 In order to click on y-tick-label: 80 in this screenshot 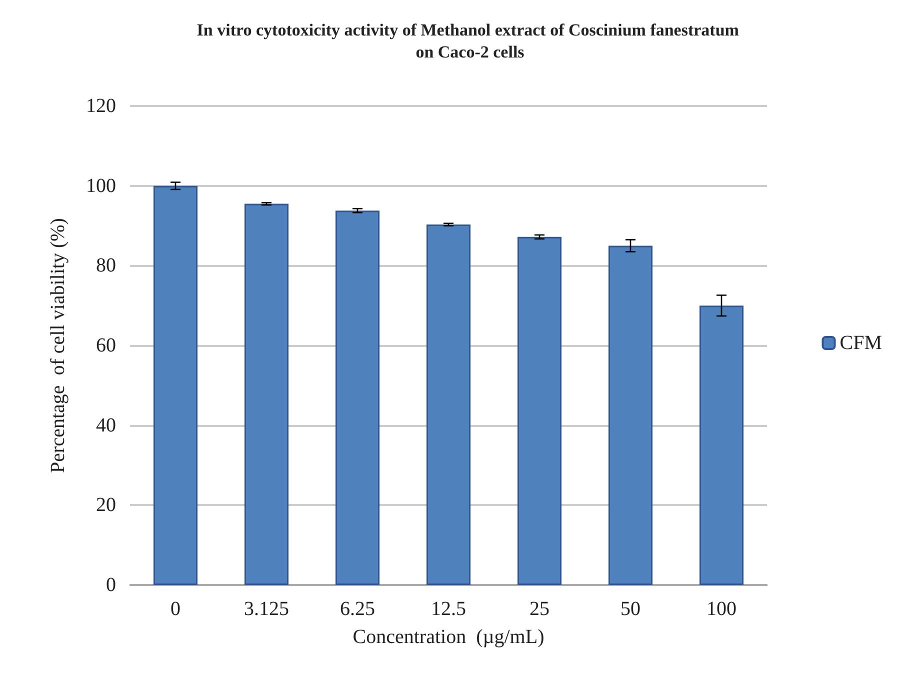, I will do `click(106, 265)`.